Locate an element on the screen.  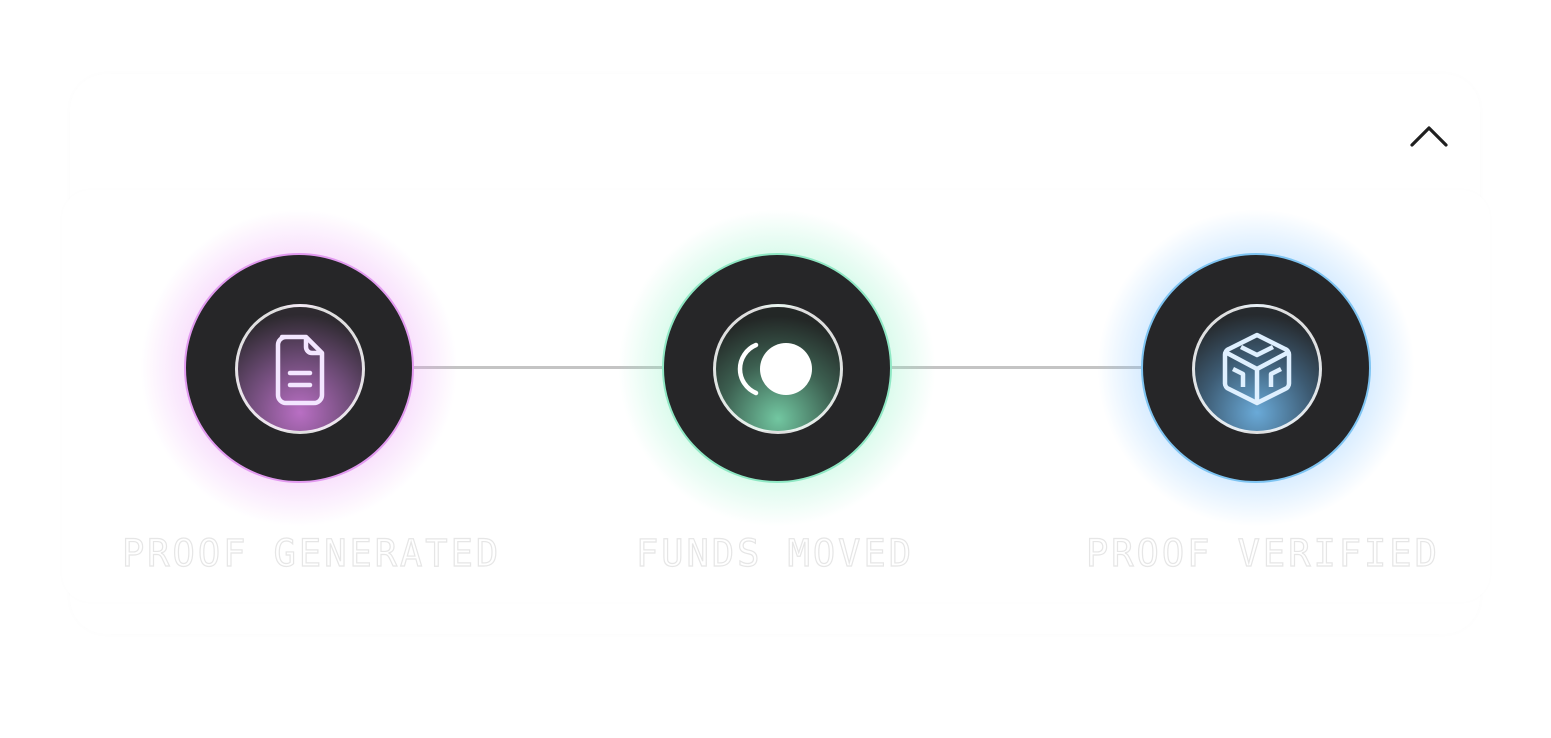
step-proof-verified is located at coordinates (1256, 368).